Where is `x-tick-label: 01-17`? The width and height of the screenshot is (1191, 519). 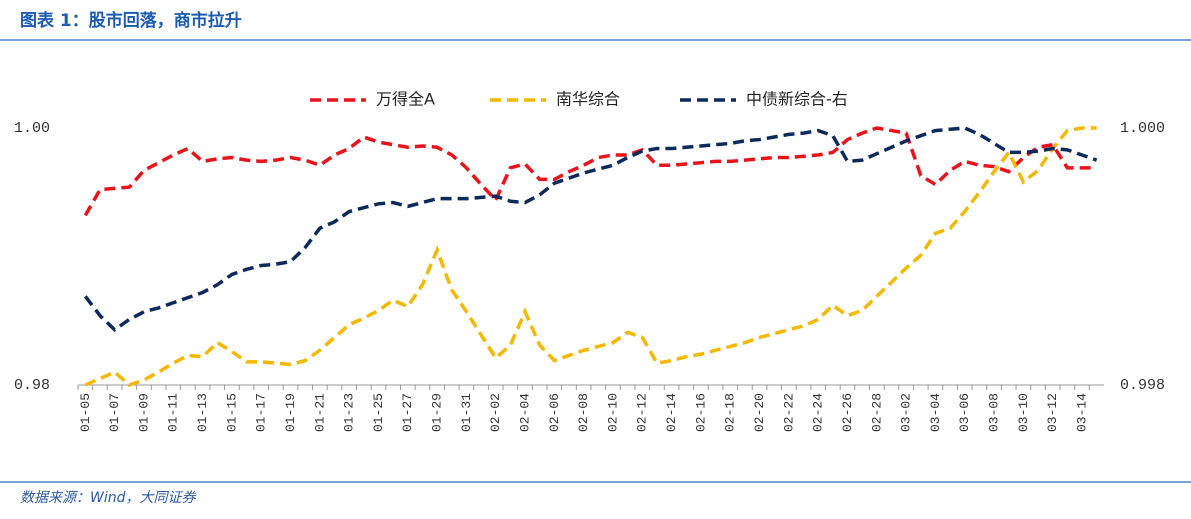
x-tick-label: 01-17 is located at coordinates (261, 412).